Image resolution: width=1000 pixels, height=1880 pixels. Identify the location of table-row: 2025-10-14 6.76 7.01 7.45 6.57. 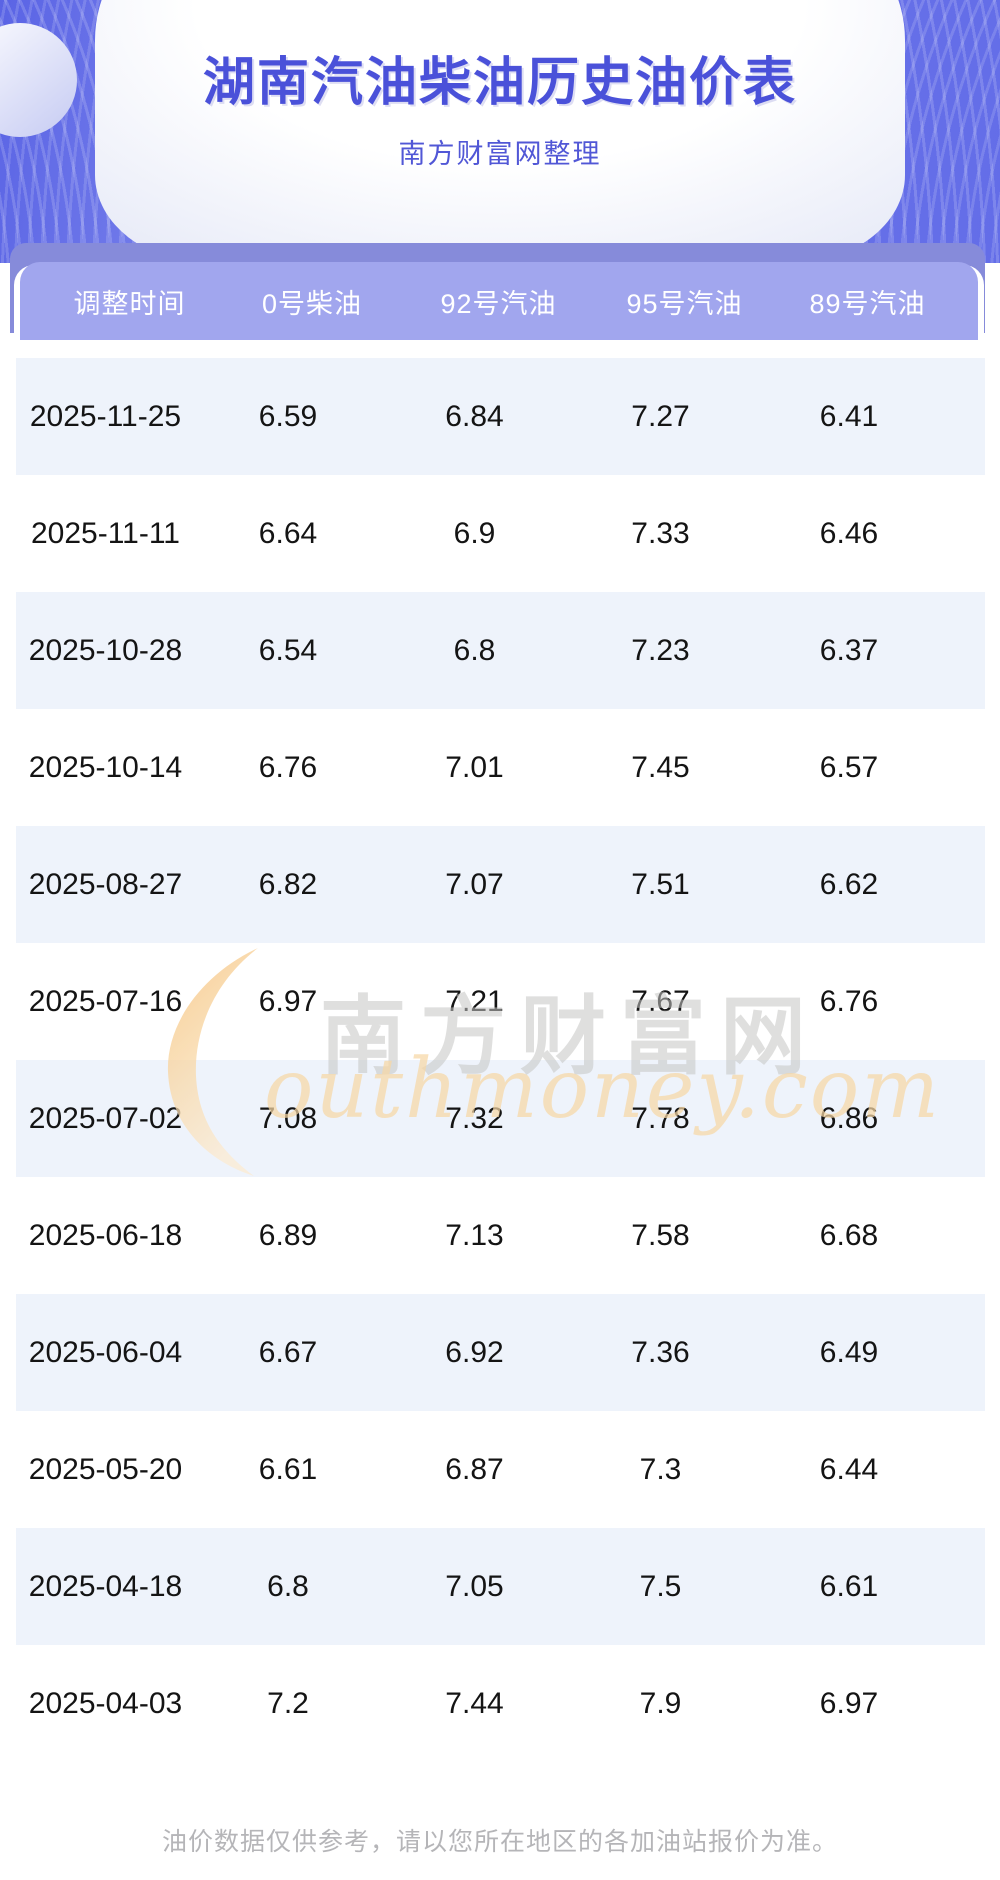
(500, 767).